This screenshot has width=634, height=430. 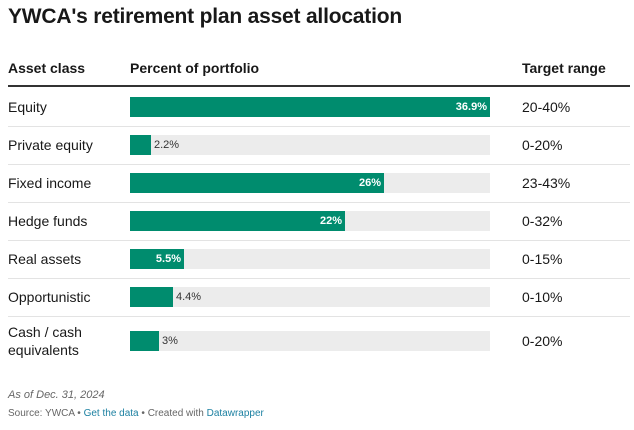 What do you see at coordinates (175, 413) in the screenshot?
I see `created-with-text: Created with` at bounding box center [175, 413].